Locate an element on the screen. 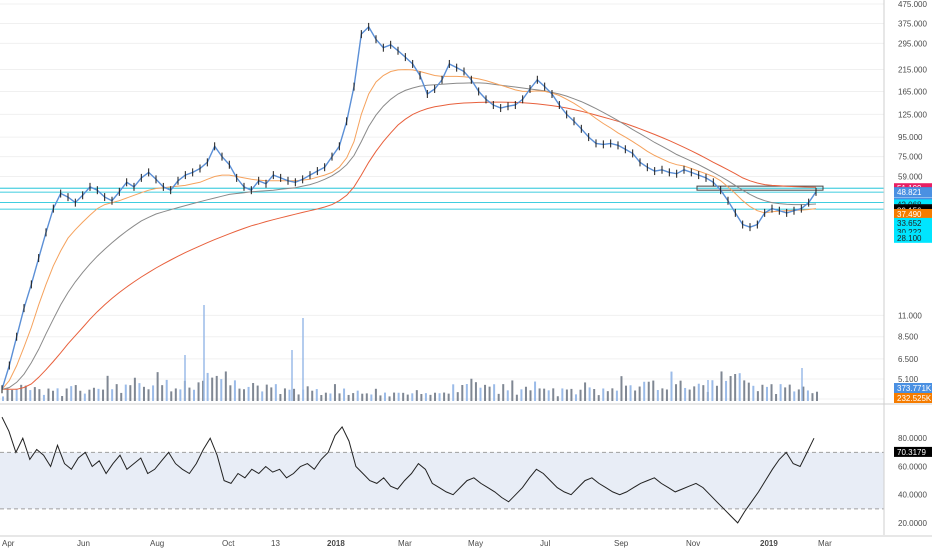 This screenshot has width=932, height=550. time-tick-label: Oct is located at coordinates (228, 543).